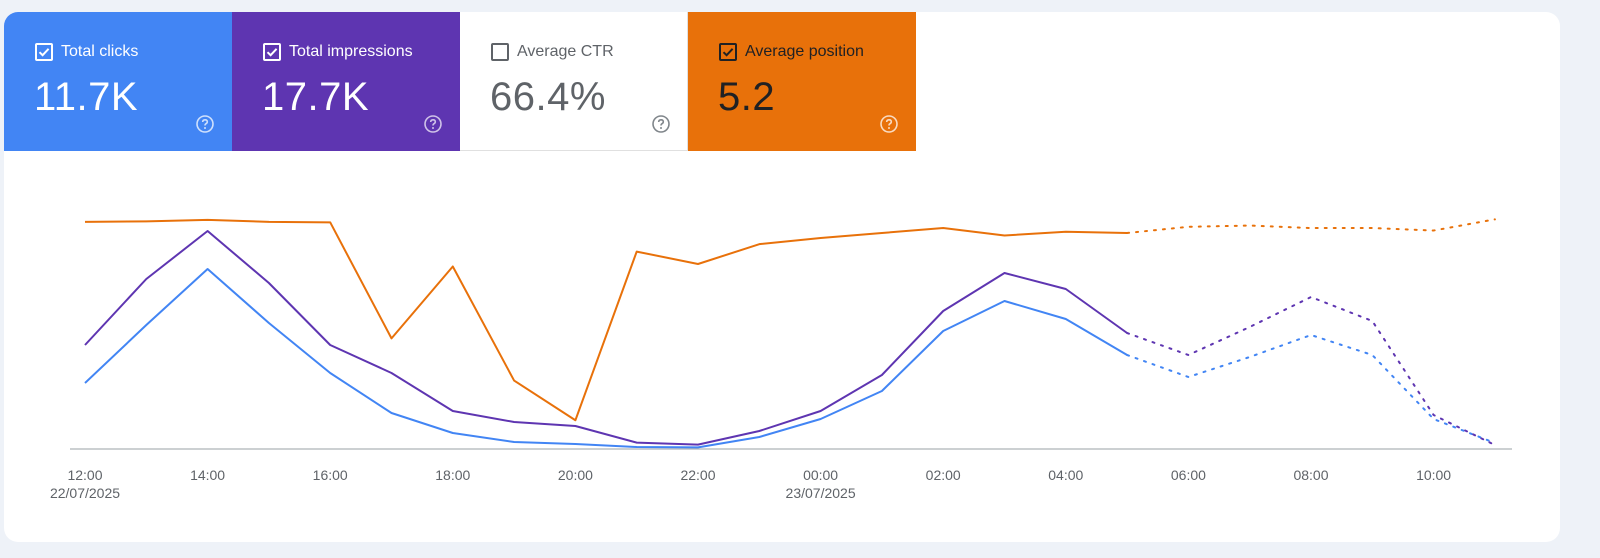 Image resolution: width=1600 pixels, height=558 pixels. Describe the element at coordinates (821, 493) in the screenshot. I see `x-tick-date-label: 23/07/2025` at that location.